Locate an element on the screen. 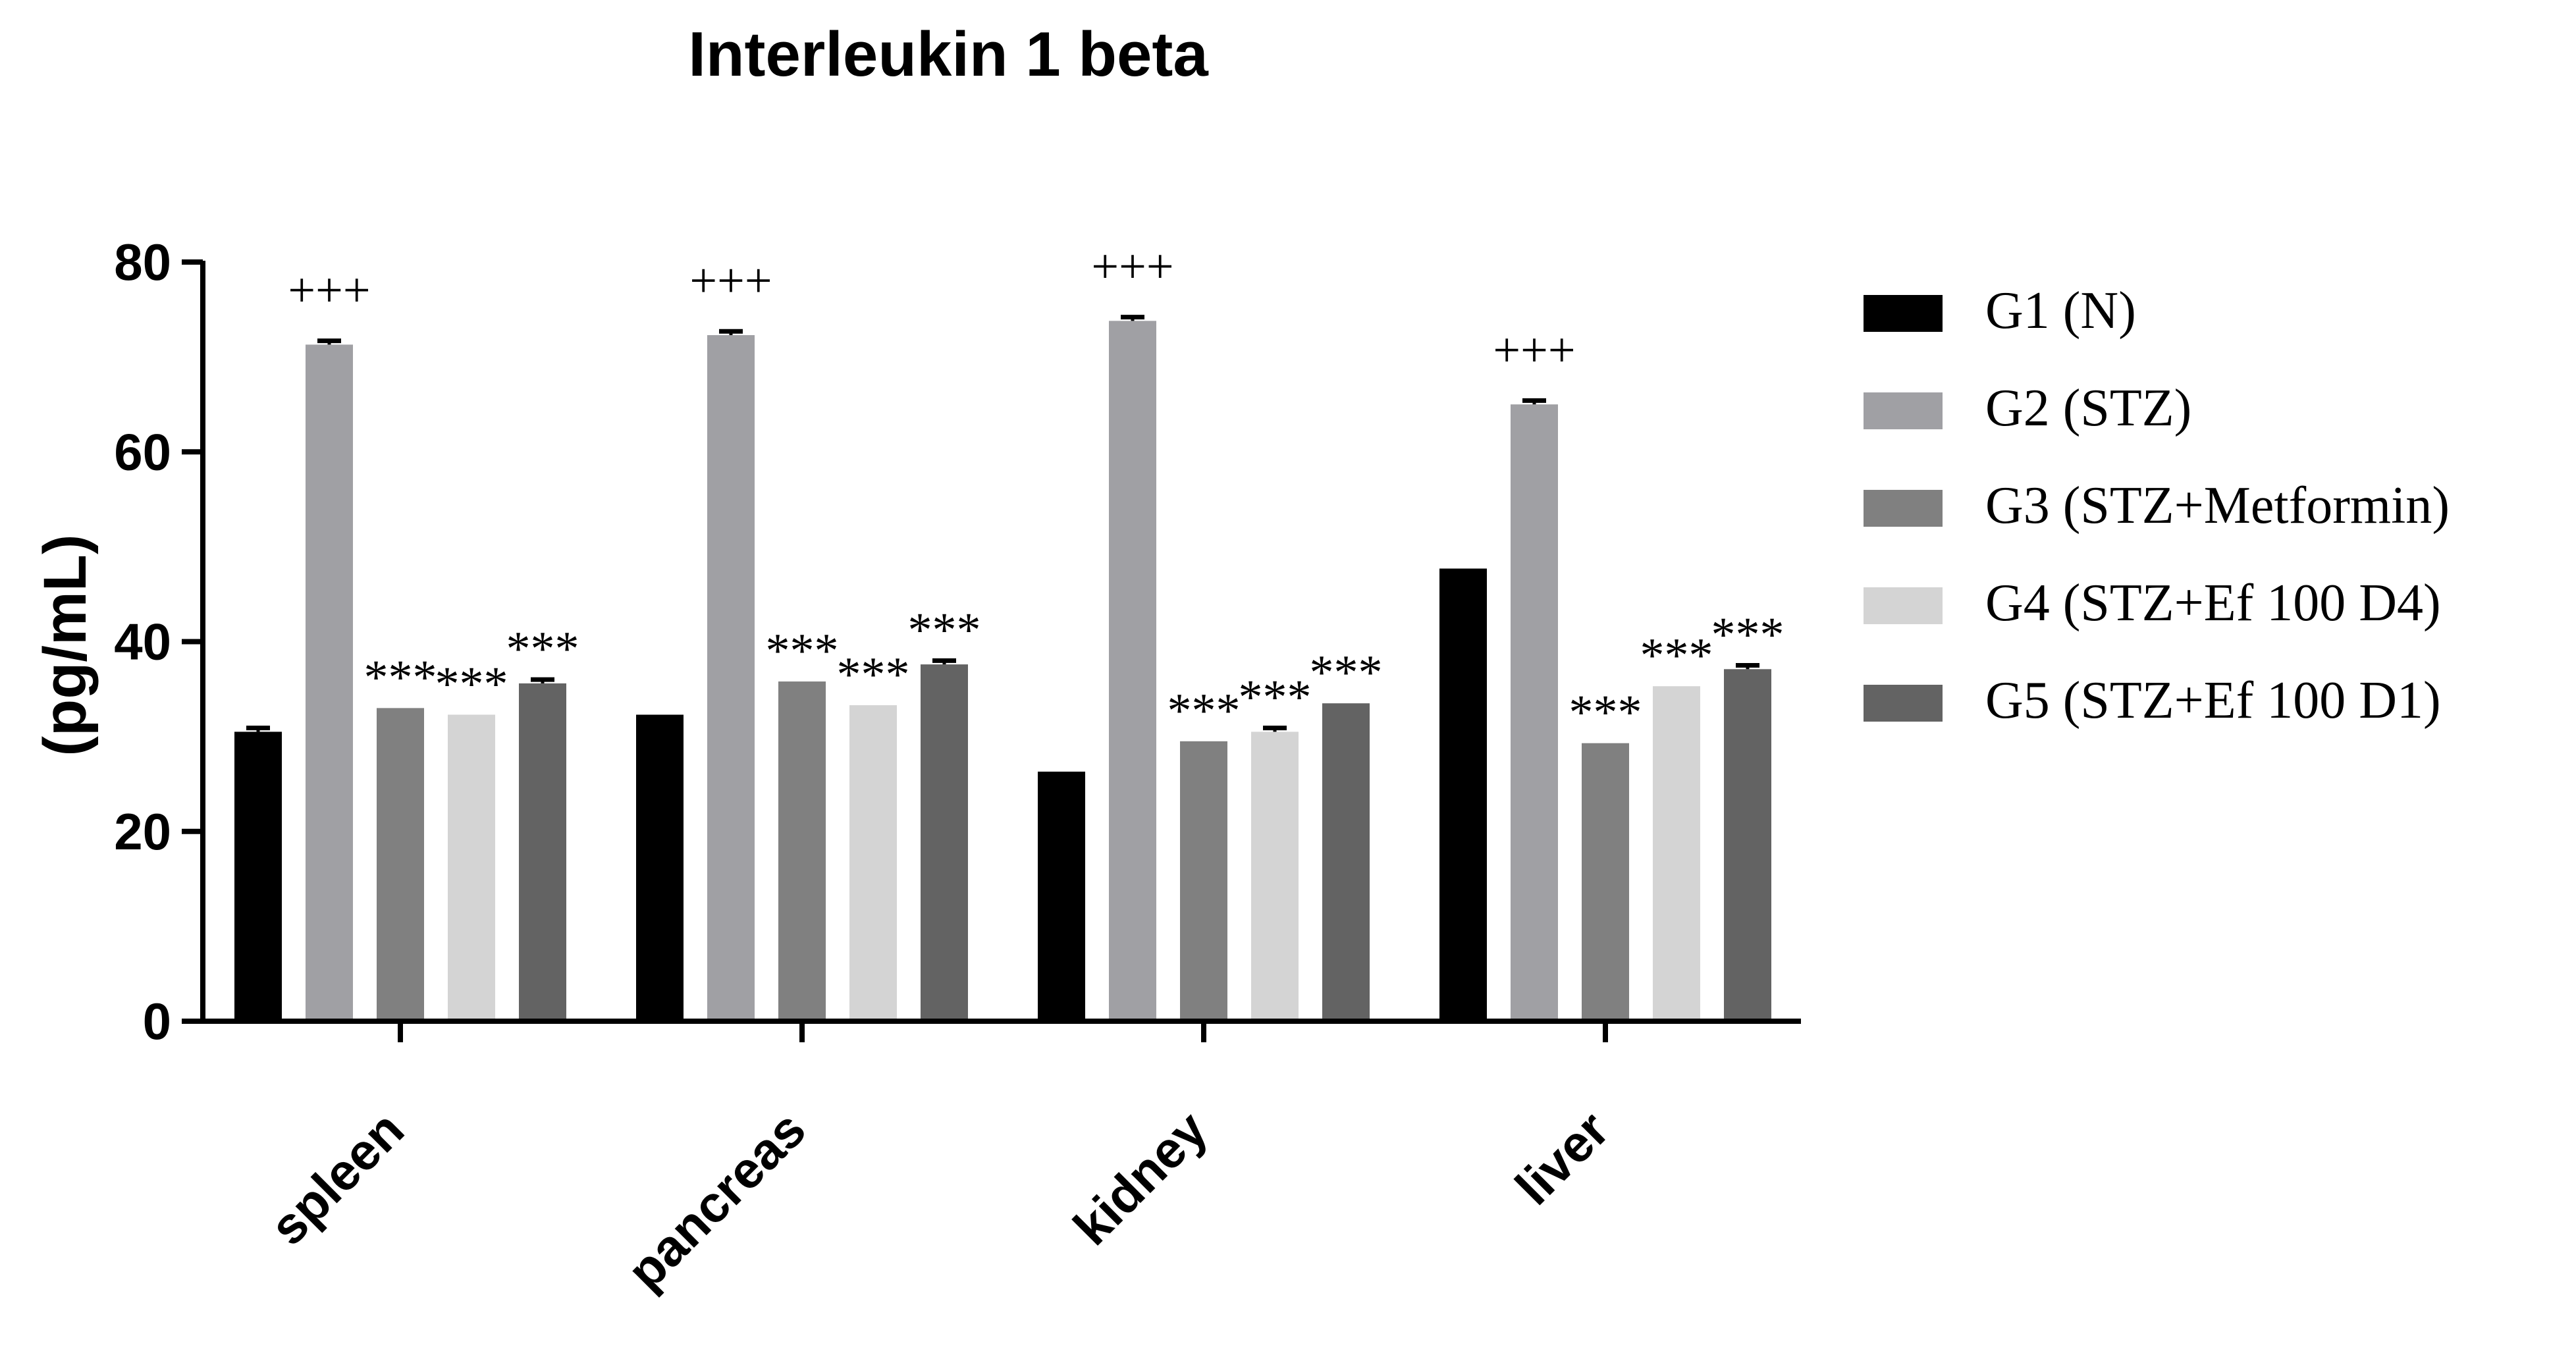 This screenshot has width=2576, height=1357. annotation-liver-g2: +++ is located at coordinates (1534, 350).